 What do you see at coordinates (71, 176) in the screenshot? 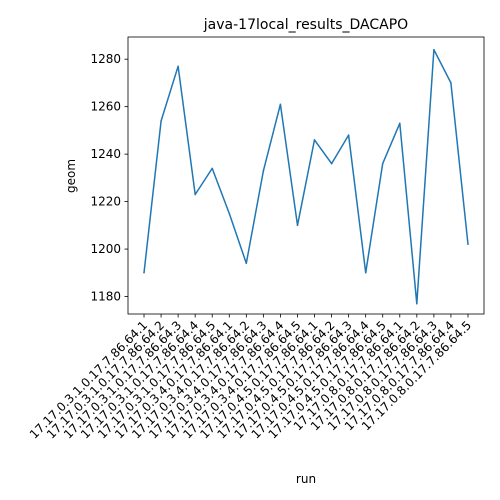
I see `y-axis-title: geom` at bounding box center [71, 176].